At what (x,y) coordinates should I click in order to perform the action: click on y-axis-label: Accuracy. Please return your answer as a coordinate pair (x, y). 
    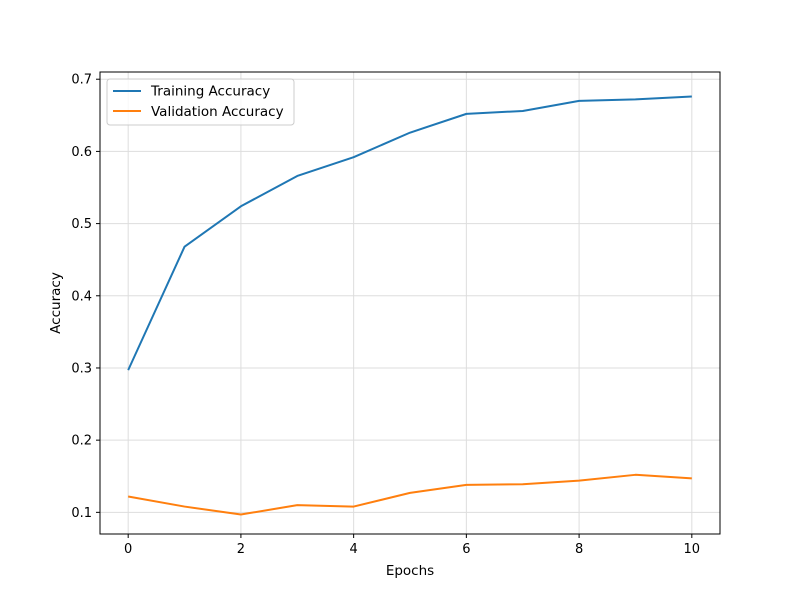
    Looking at the image, I should click on (56, 303).